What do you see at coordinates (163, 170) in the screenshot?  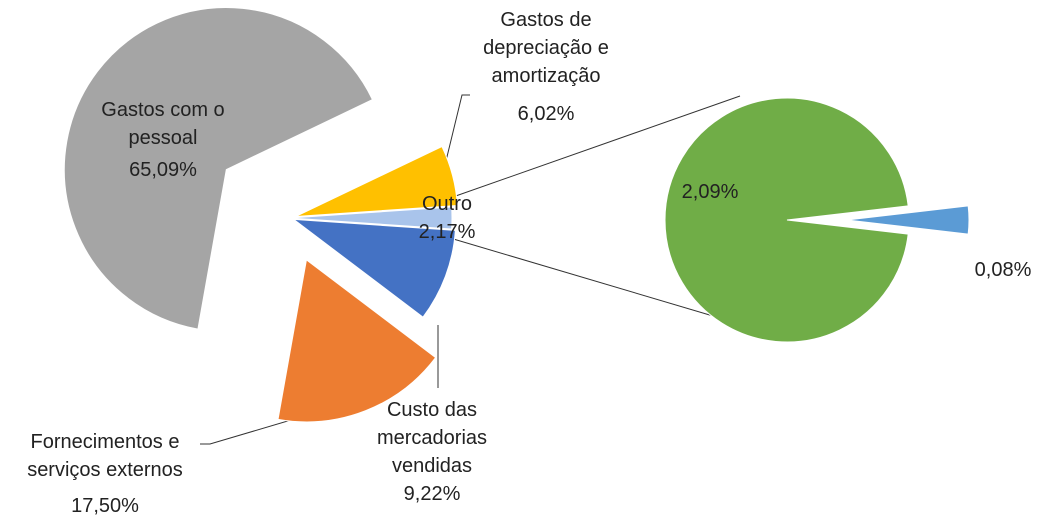 I see `value-label: 65,09%` at bounding box center [163, 170].